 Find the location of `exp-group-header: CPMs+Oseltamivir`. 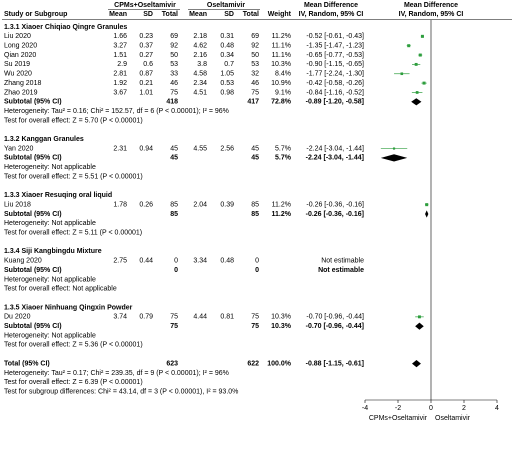

exp-group-header: CPMs+Oseltamivir is located at coordinates (145, 5).